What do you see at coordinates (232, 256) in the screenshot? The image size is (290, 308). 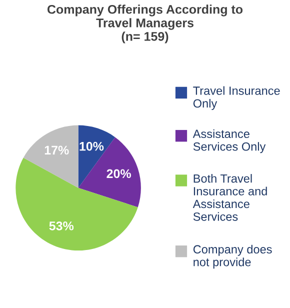 I see `legend-label: Company does not provide` at bounding box center [232, 256].